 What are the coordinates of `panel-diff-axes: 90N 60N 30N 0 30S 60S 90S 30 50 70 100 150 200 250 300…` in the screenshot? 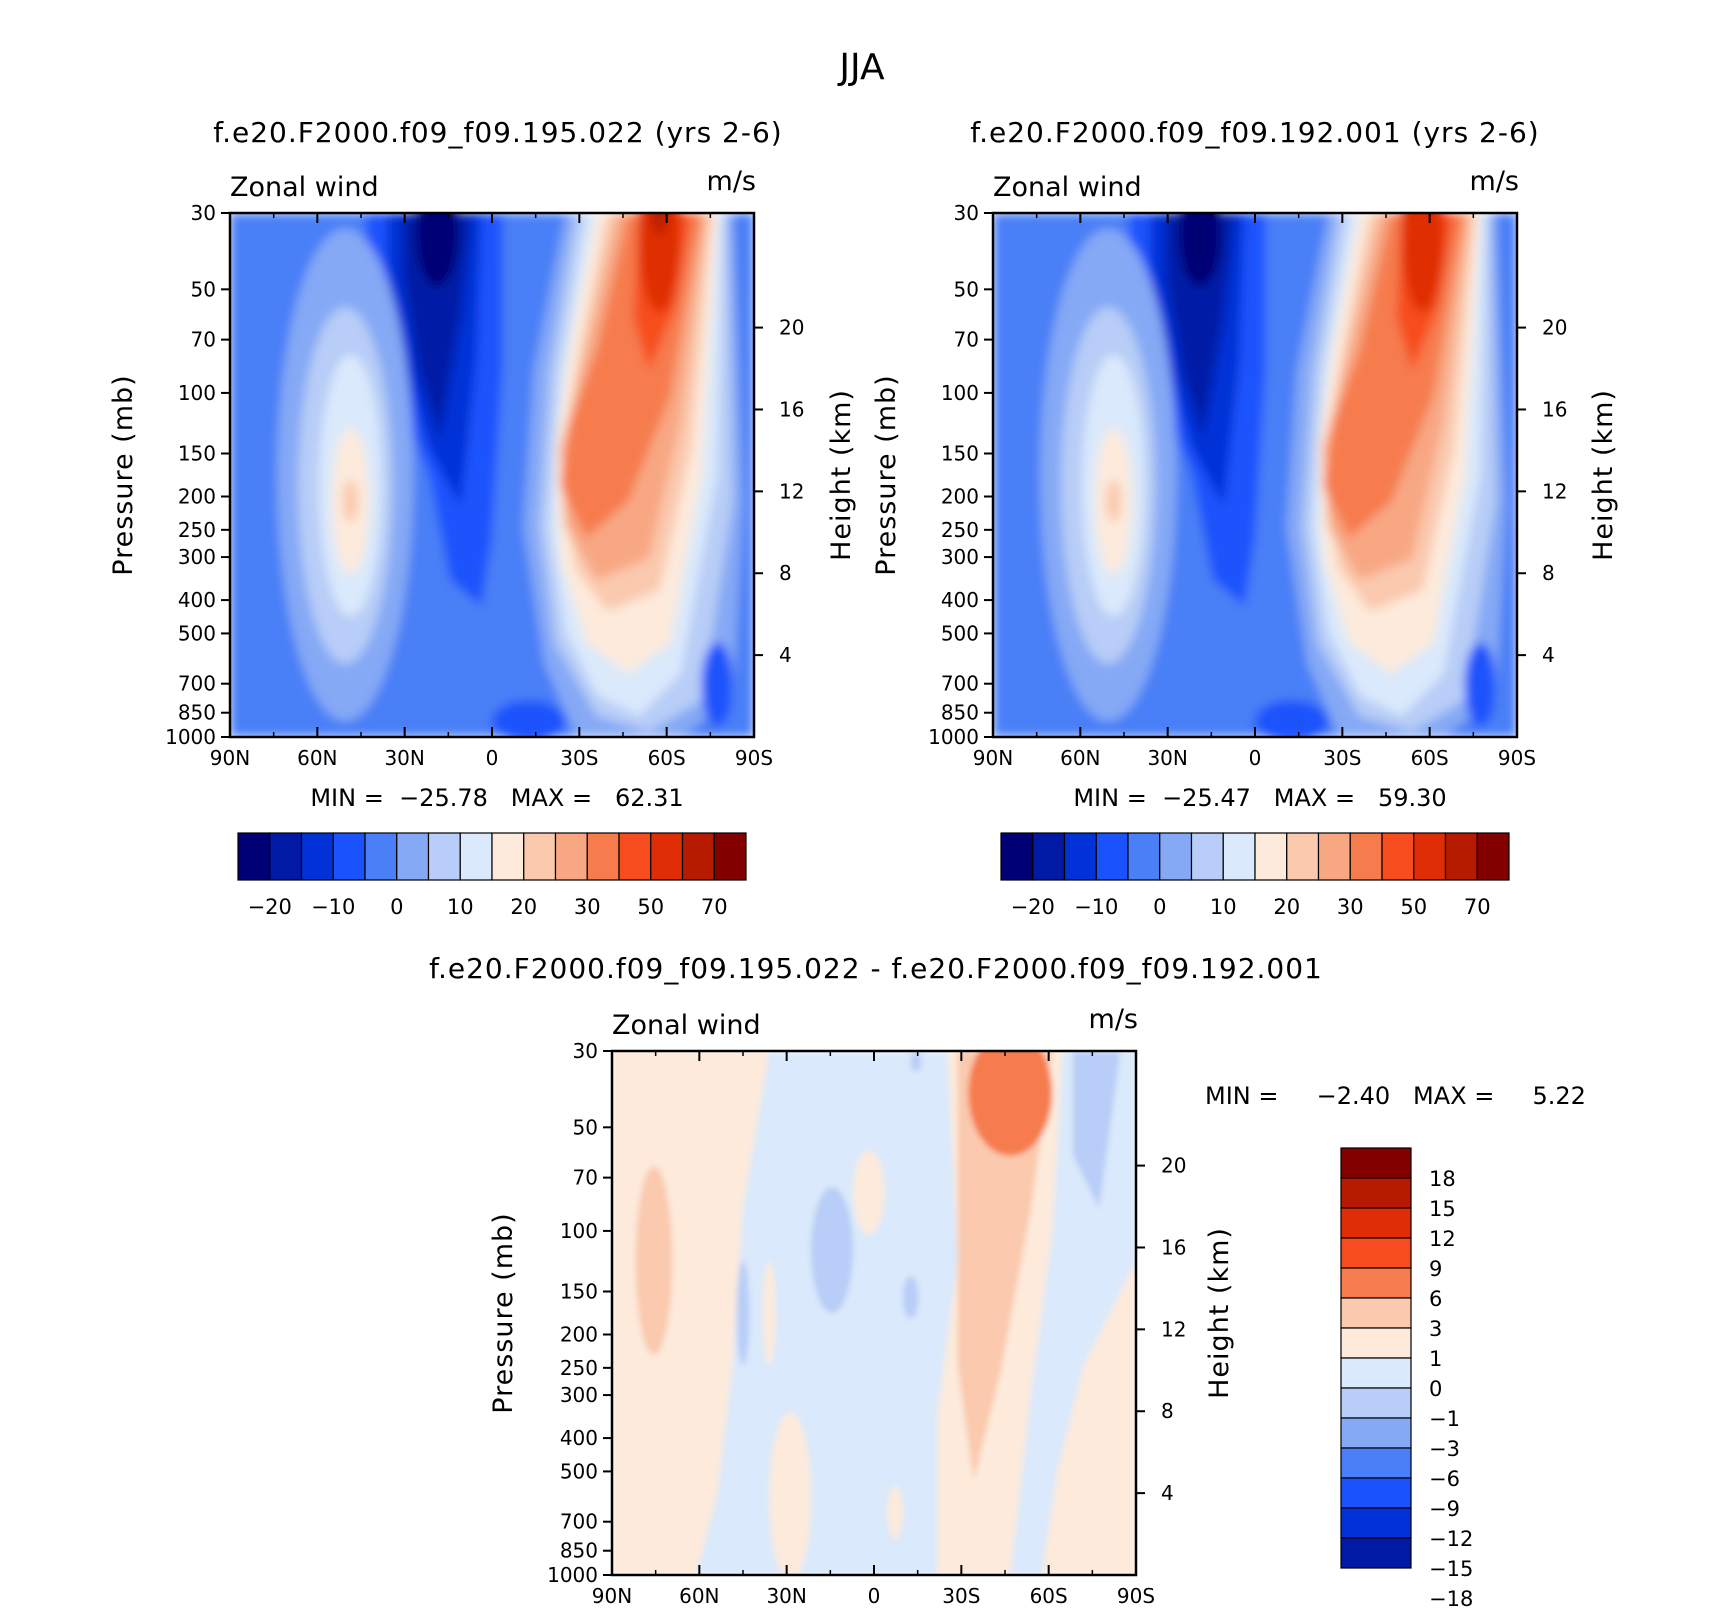 It's located at (866, 1323).